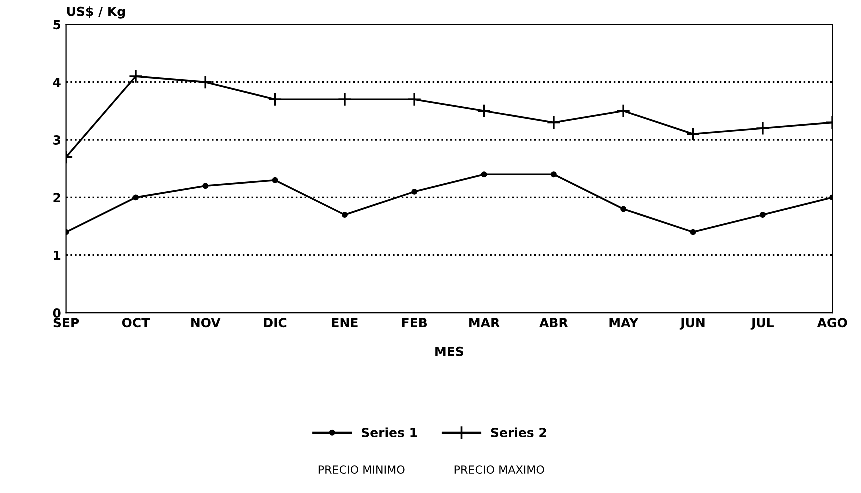 This screenshot has height=493, width=861. Describe the element at coordinates (57, 197) in the screenshot. I see `y-tick-label: 2` at that location.